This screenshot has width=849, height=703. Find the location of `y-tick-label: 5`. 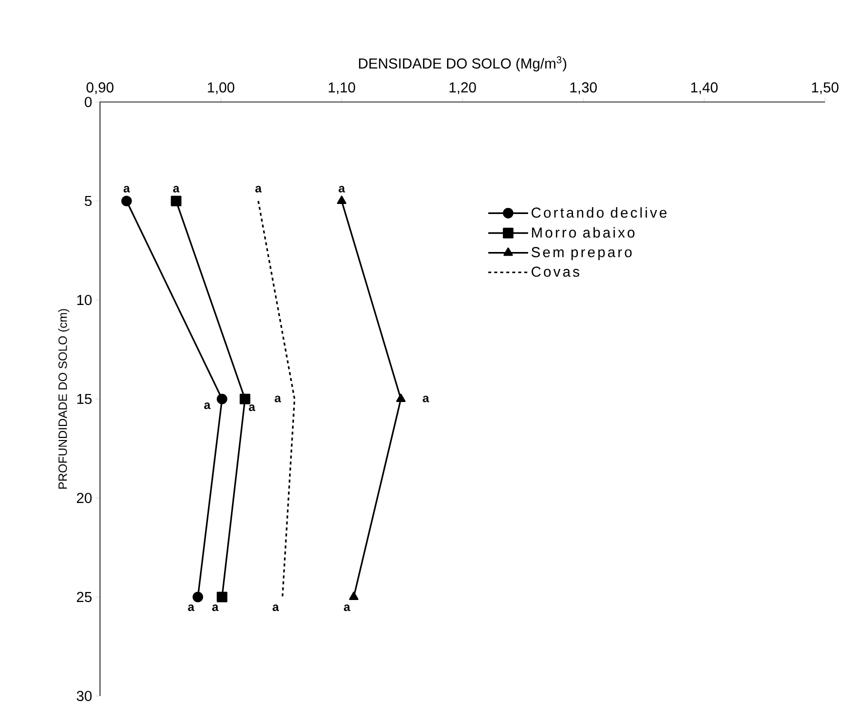

y-tick-label: 5 is located at coordinates (88, 201).